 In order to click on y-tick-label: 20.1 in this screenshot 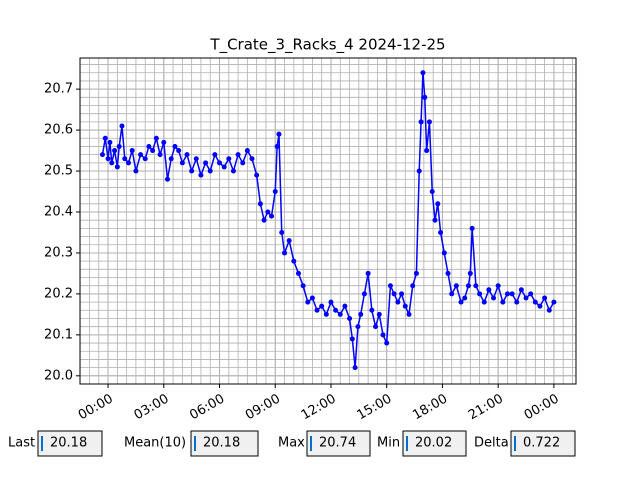, I will do `click(58, 334)`.